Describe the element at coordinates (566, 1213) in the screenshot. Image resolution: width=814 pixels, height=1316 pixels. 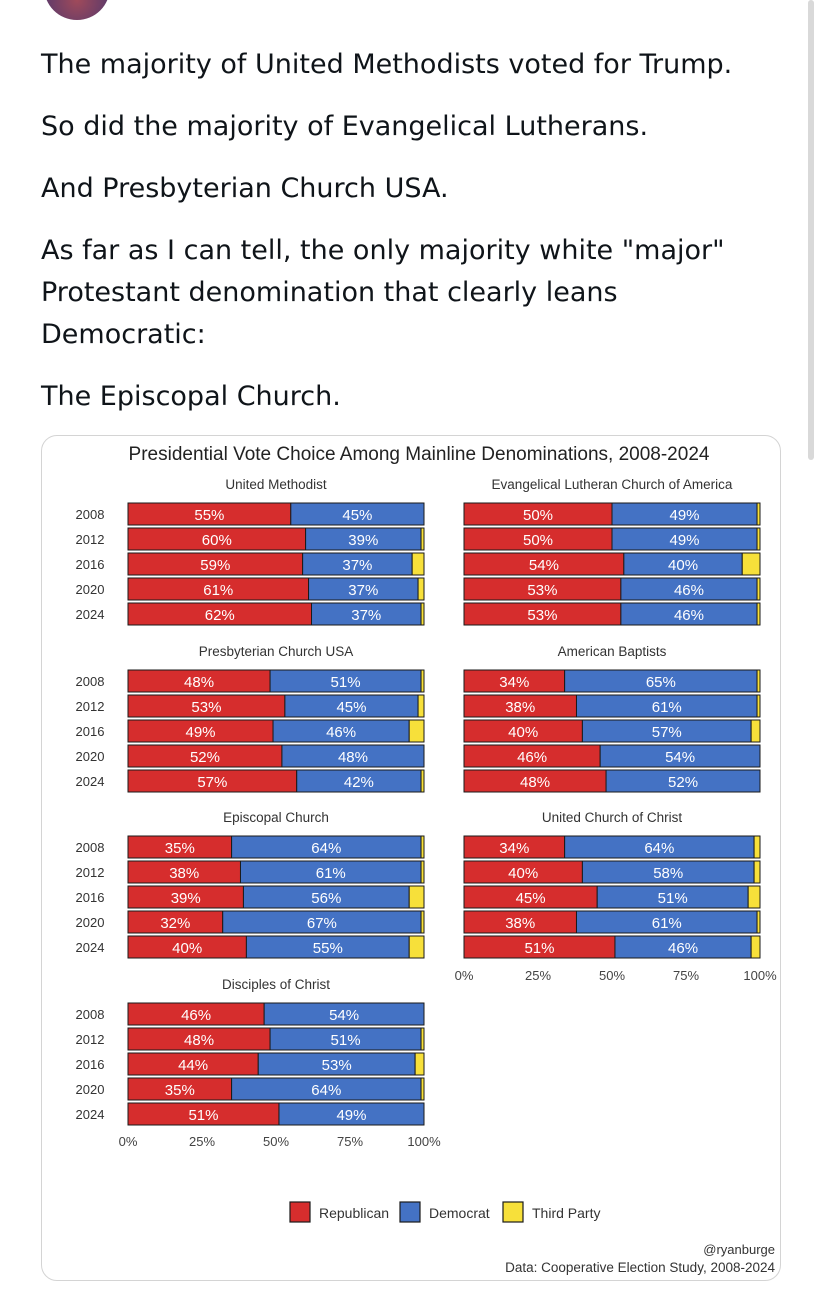
I see `legend-label-third-party: Third Party` at that location.